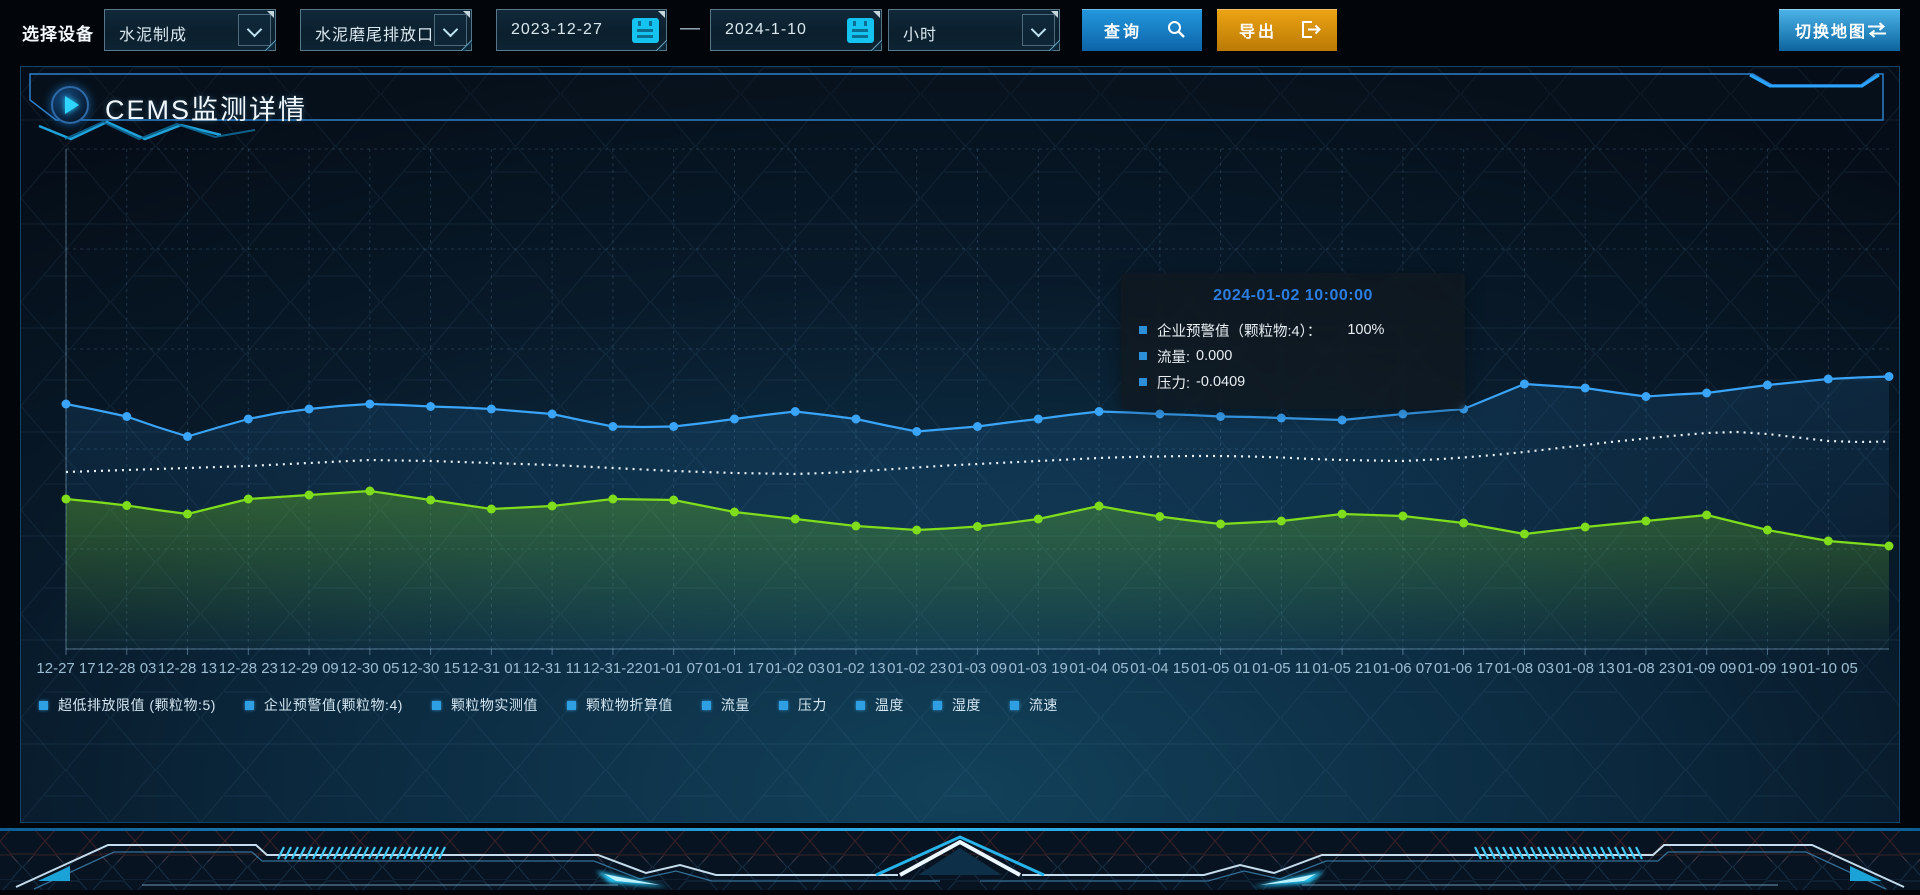 This screenshot has height=895, width=1920. Describe the element at coordinates (206, 110) in the screenshot. I see `panel-title: CEMS监测详情` at that location.